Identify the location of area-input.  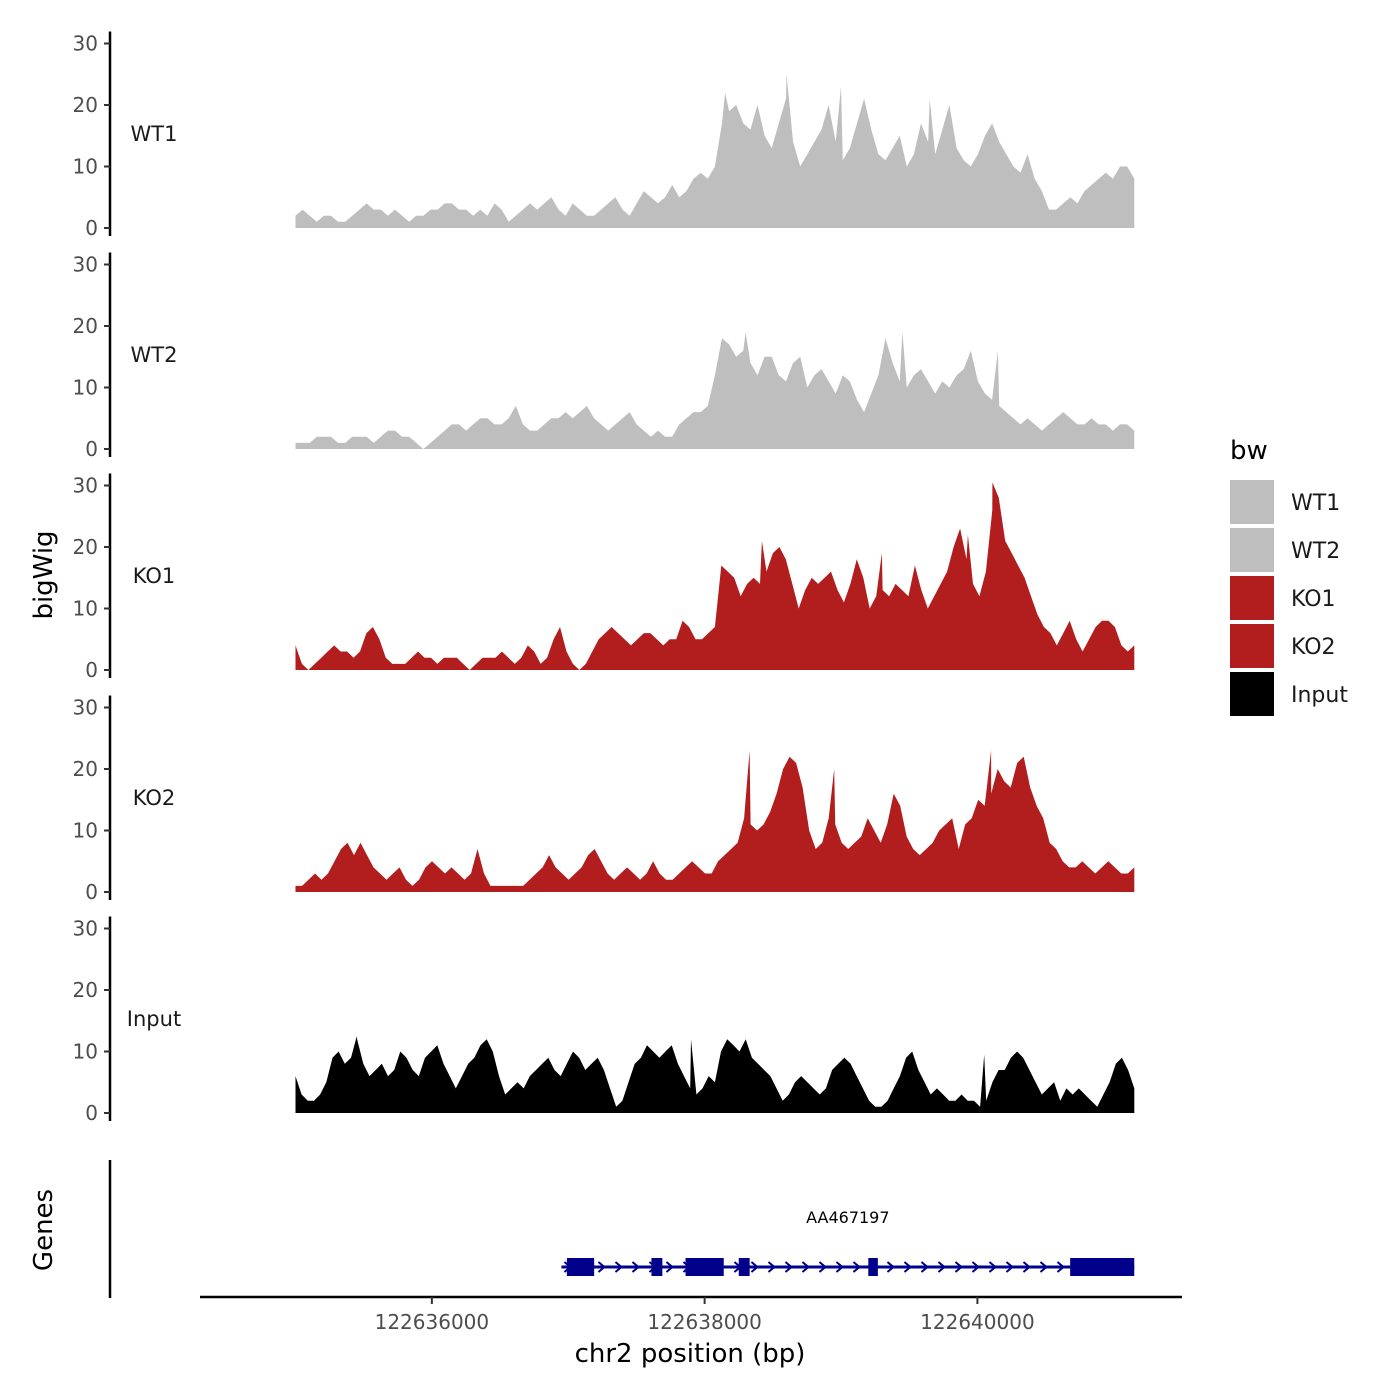
(715, 1074).